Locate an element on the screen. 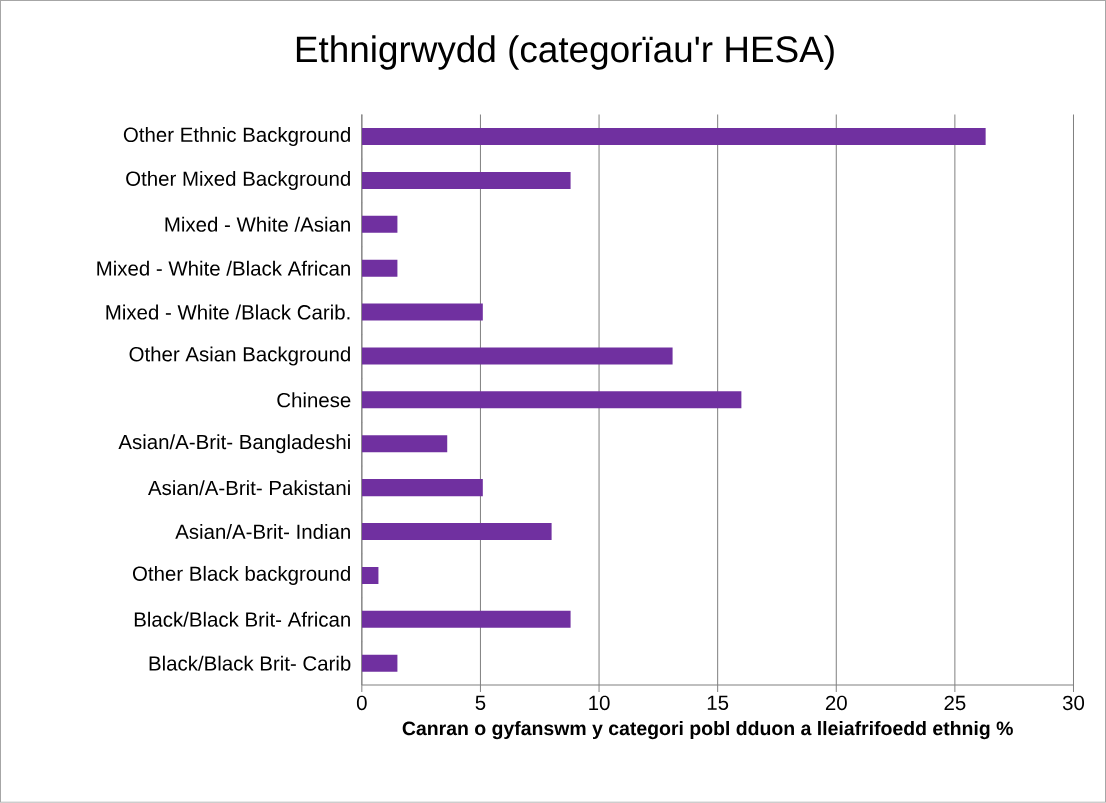  y-tick-label: Mixed - White /Black African is located at coordinates (223, 268).